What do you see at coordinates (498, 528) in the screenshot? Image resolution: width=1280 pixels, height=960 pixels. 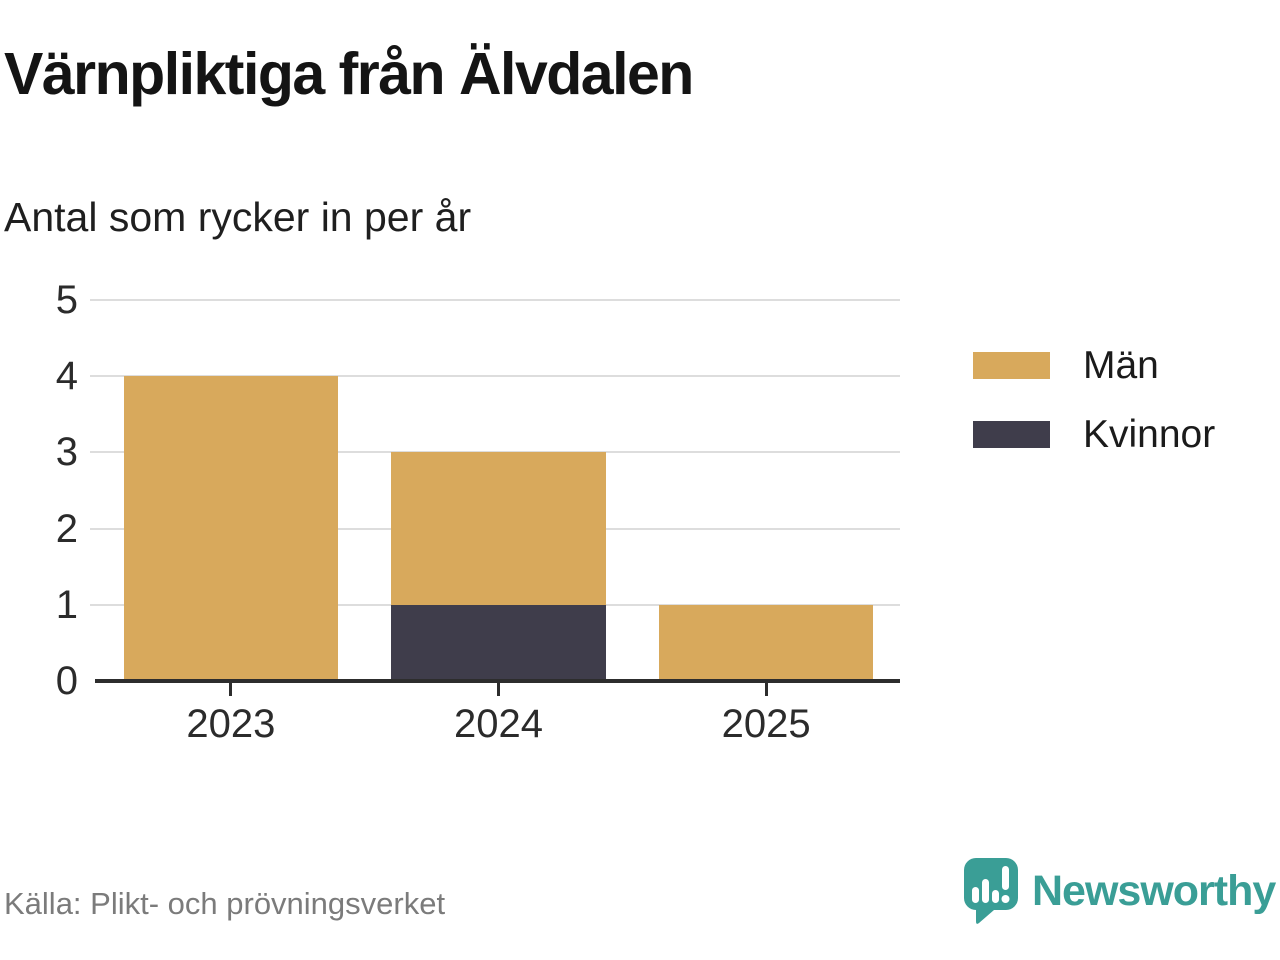 I see `bar-segment-män-2024` at bounding box center [498, 528].